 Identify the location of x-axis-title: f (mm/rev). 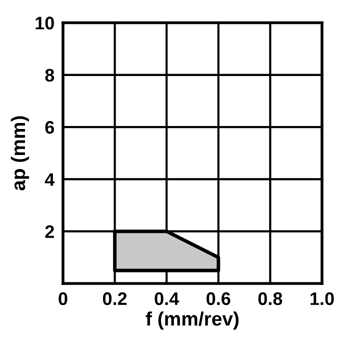
(192, 320).